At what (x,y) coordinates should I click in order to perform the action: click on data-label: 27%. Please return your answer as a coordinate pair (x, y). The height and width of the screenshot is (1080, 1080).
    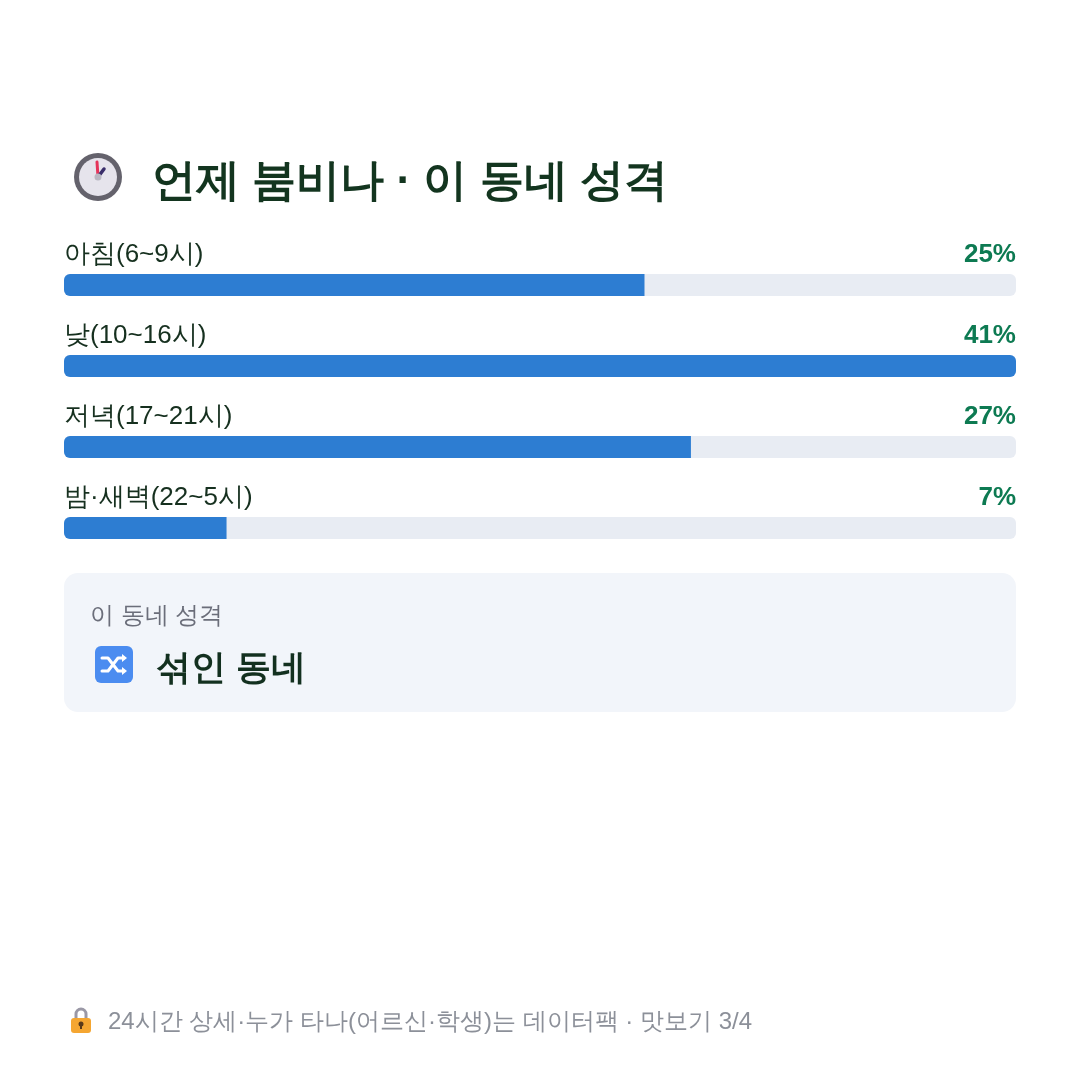
    Looking at the image, I should click on (989, 415).